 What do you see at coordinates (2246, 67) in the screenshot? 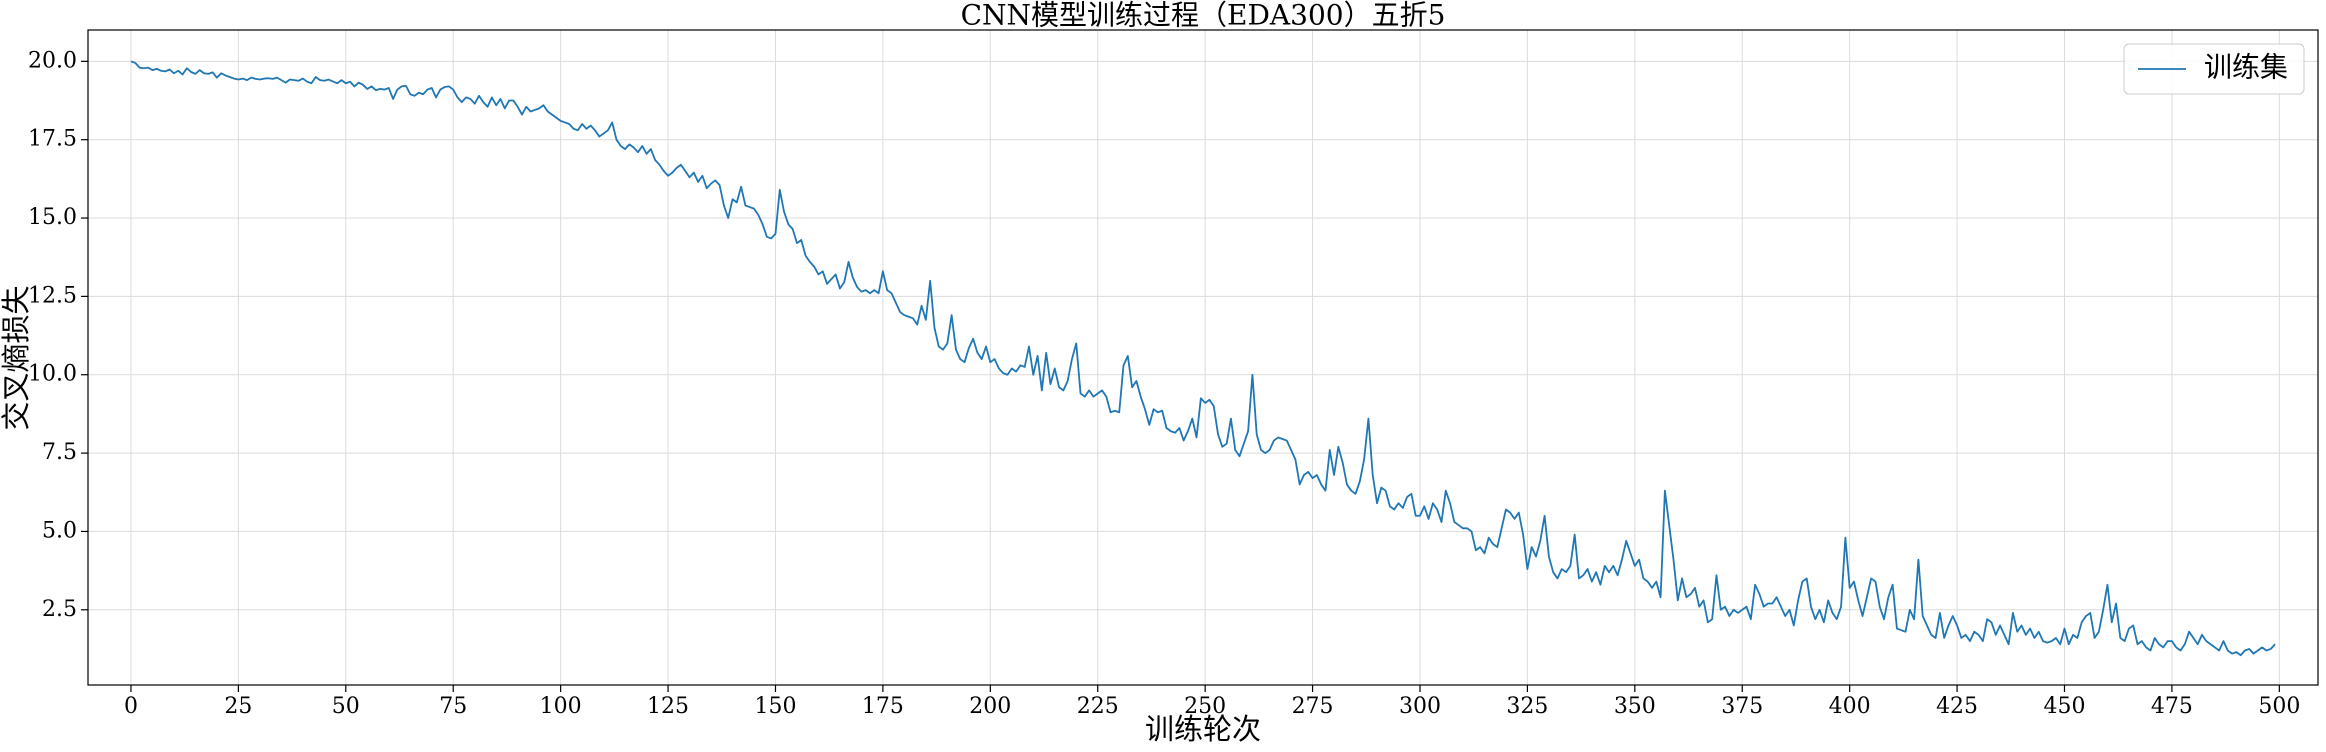
I see `legend-label: 训练集` at bounding box center [2246, 67].